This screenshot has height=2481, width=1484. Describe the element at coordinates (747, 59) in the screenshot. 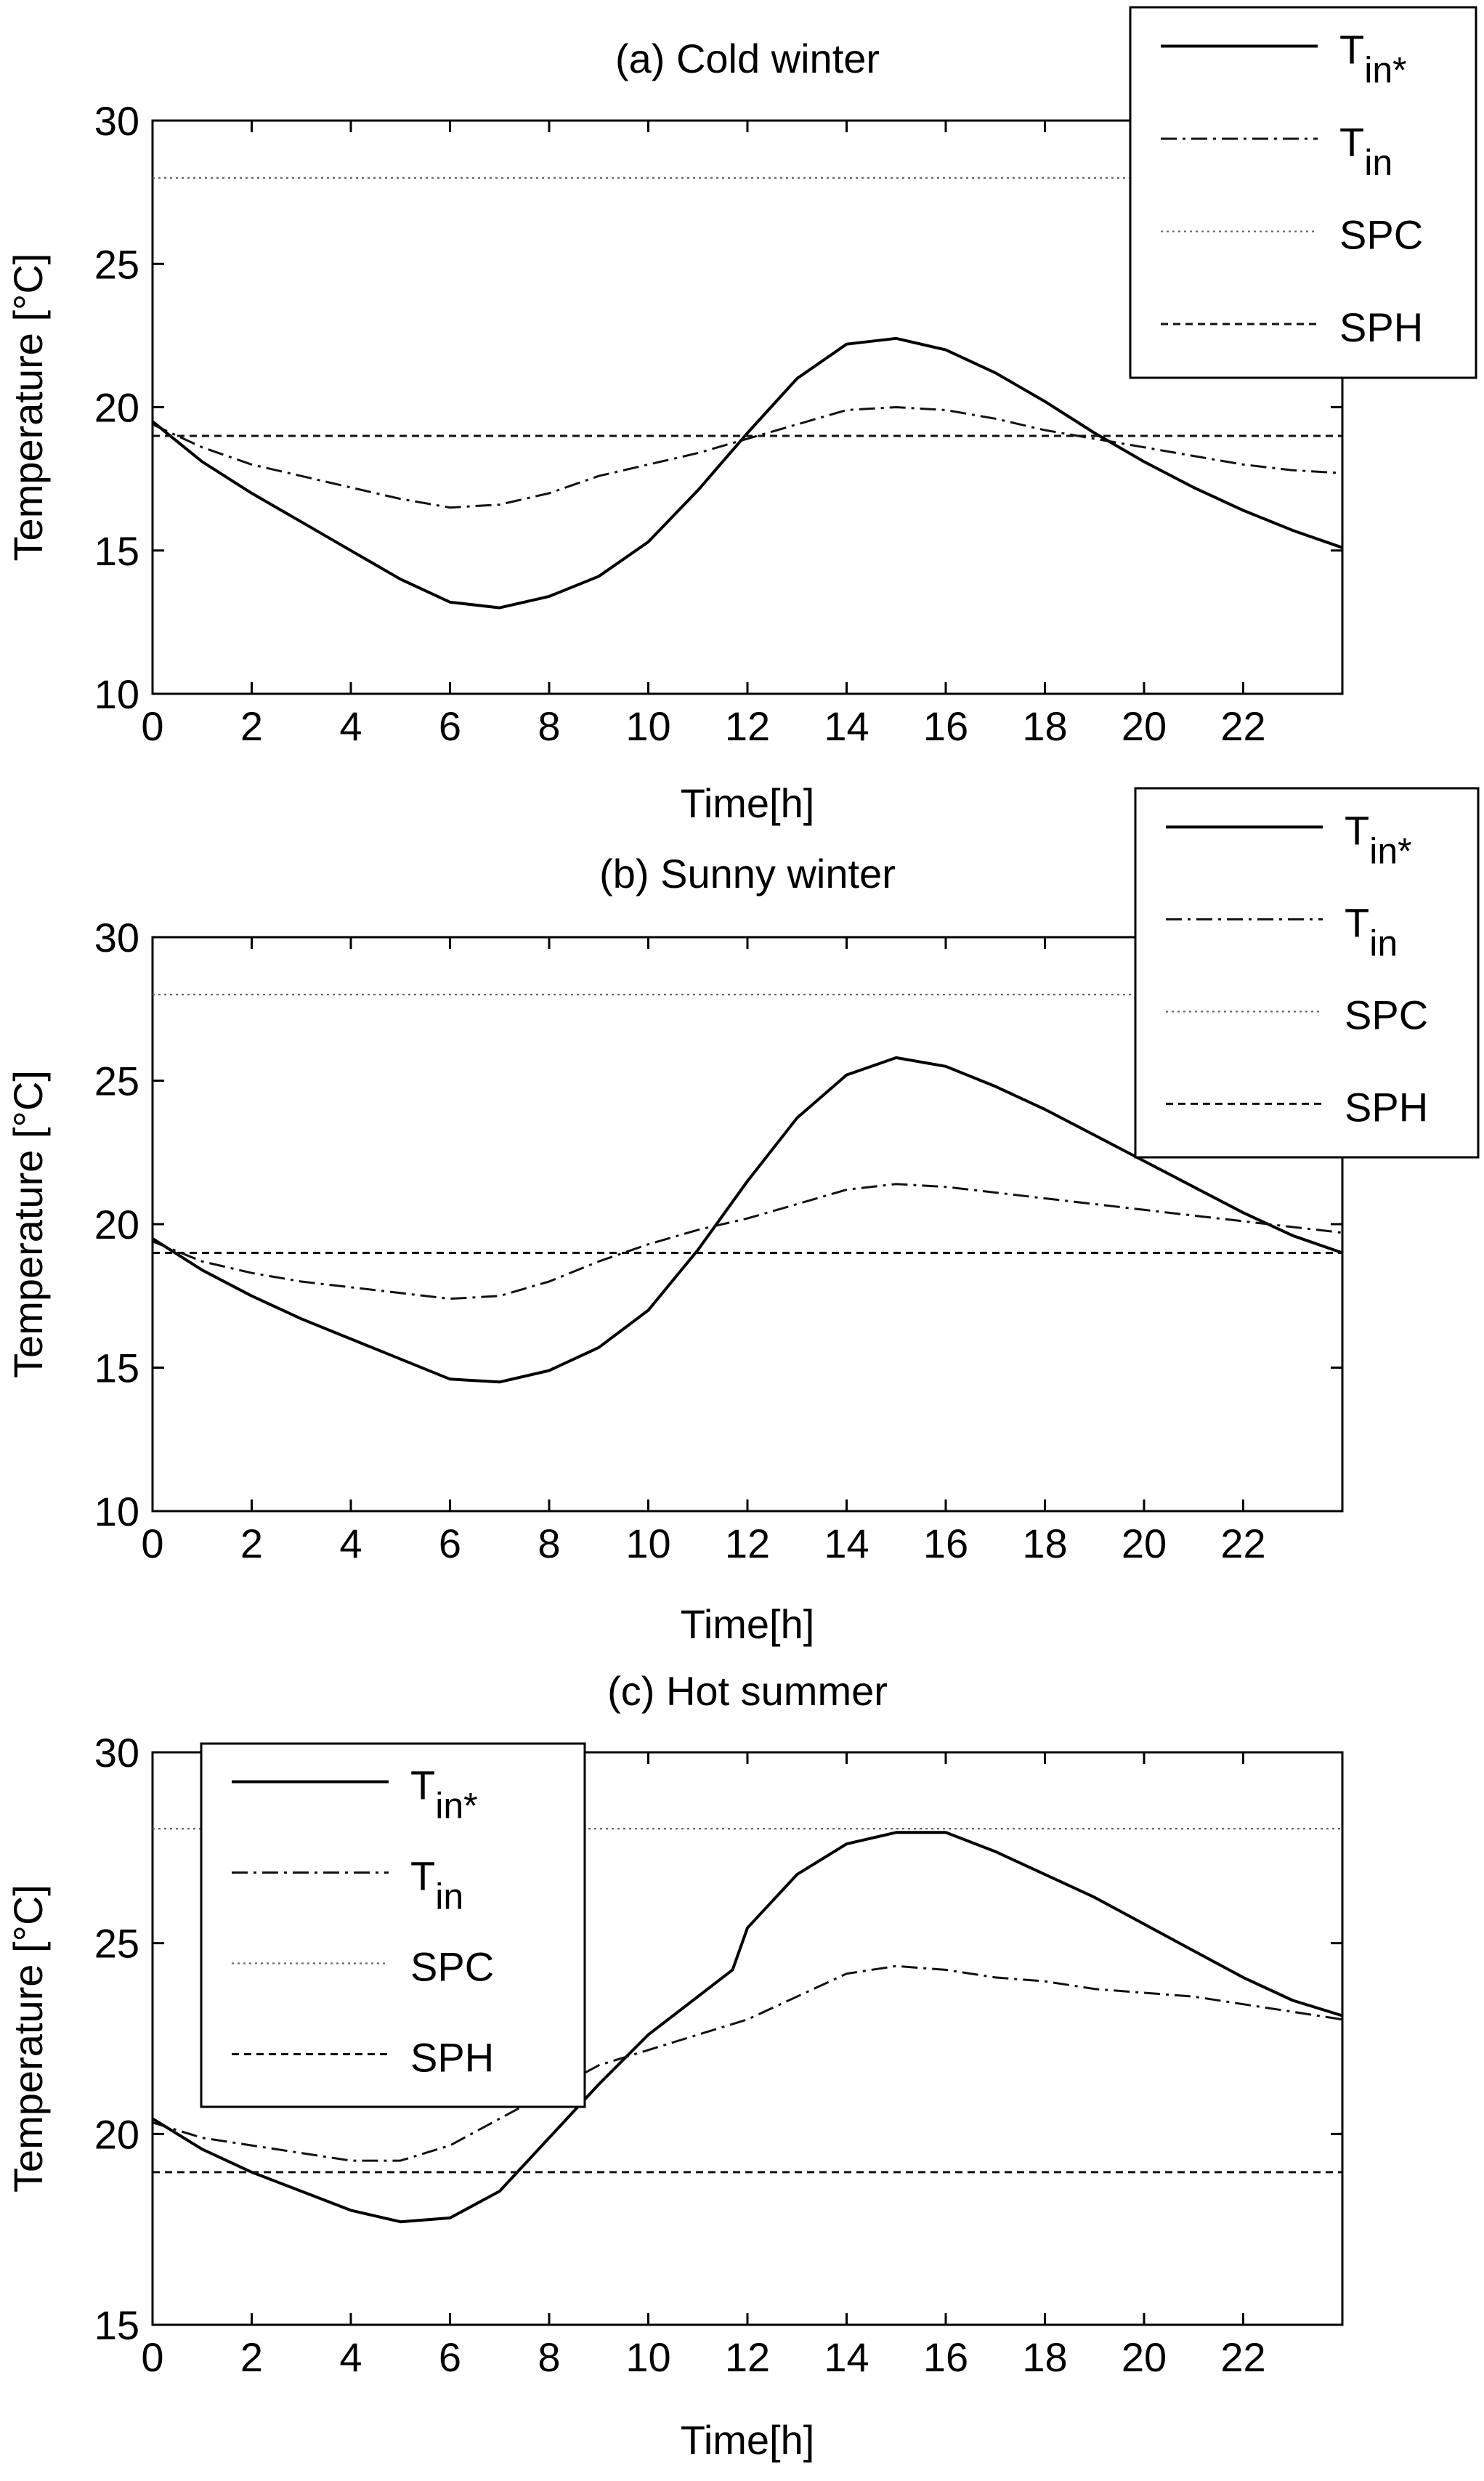

I see `chart-title: (a) Cold winter` at that location.